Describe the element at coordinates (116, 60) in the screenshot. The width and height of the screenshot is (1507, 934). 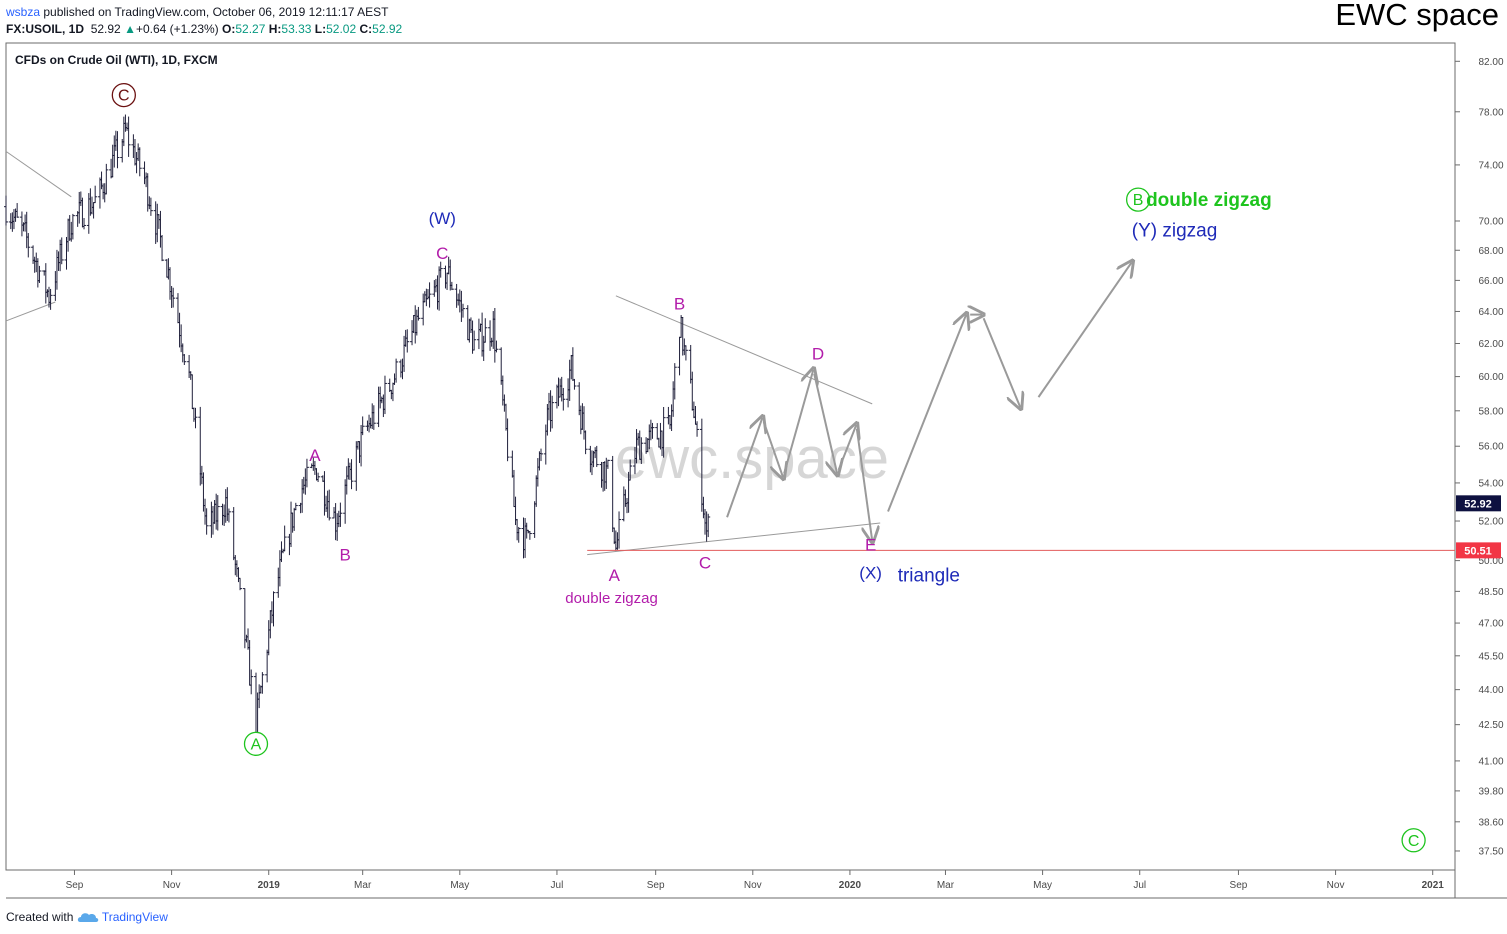
I see `chart-title: CFDs on Crude Oil (WTI), 1D, FXCM` at that location.